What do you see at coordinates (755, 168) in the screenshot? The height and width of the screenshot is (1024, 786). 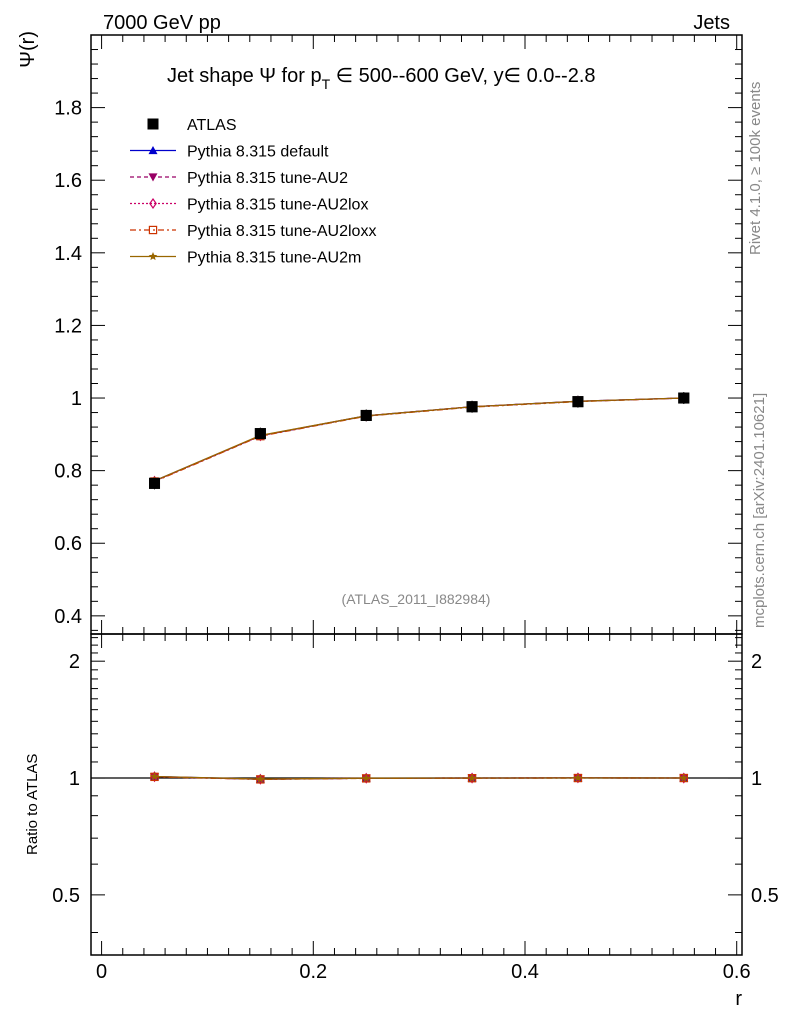 I see `rivet-label: Rivet 4.1.0, ≥ 100k events` at bounding box center [755, 168].